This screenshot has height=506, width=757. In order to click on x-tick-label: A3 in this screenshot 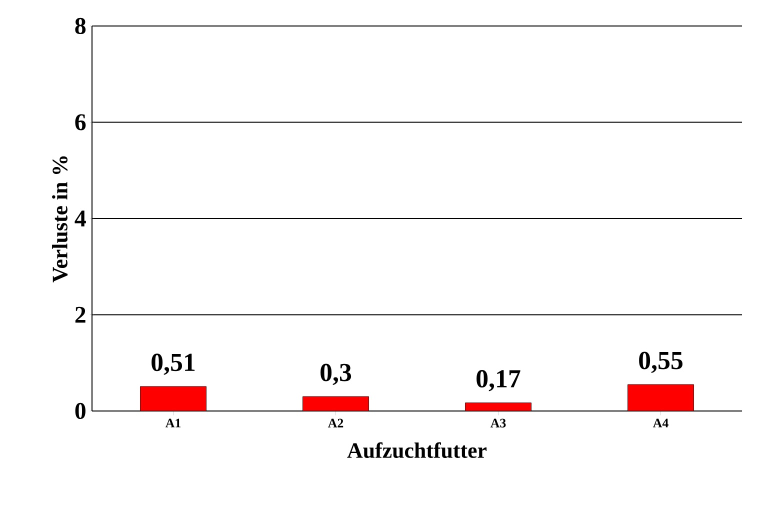, I will do `click(498, 423)`.